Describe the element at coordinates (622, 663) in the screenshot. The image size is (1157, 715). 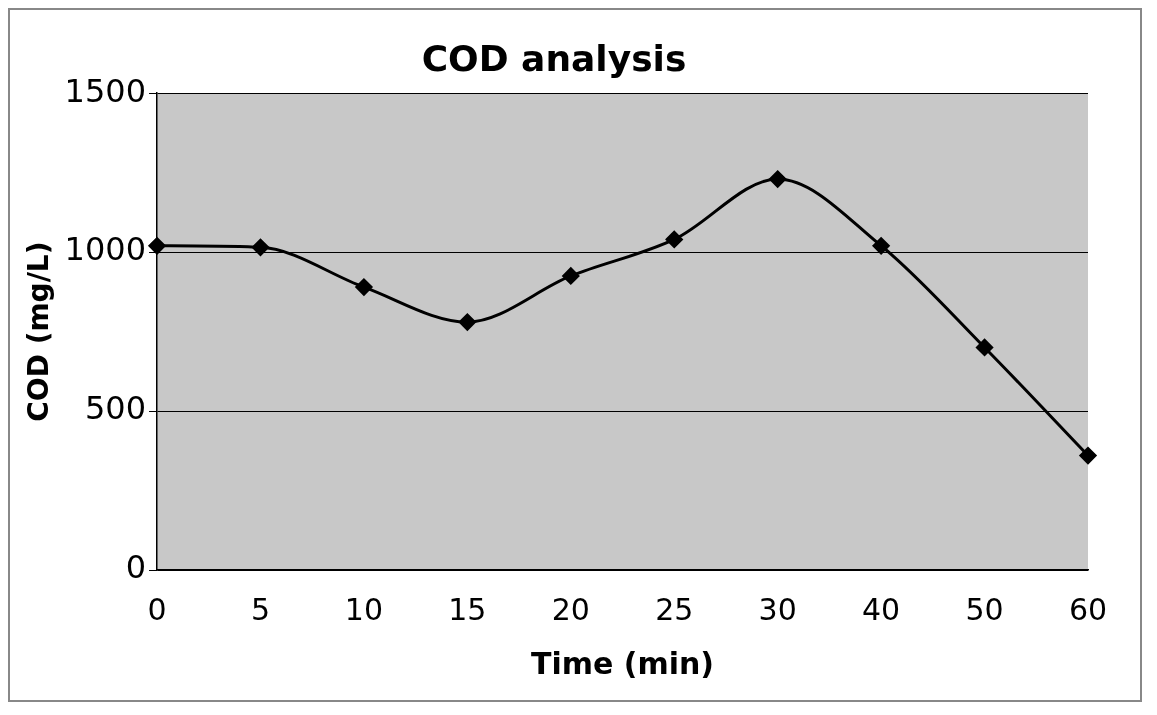
I see `x-axis-title: Time (min)` at that location.